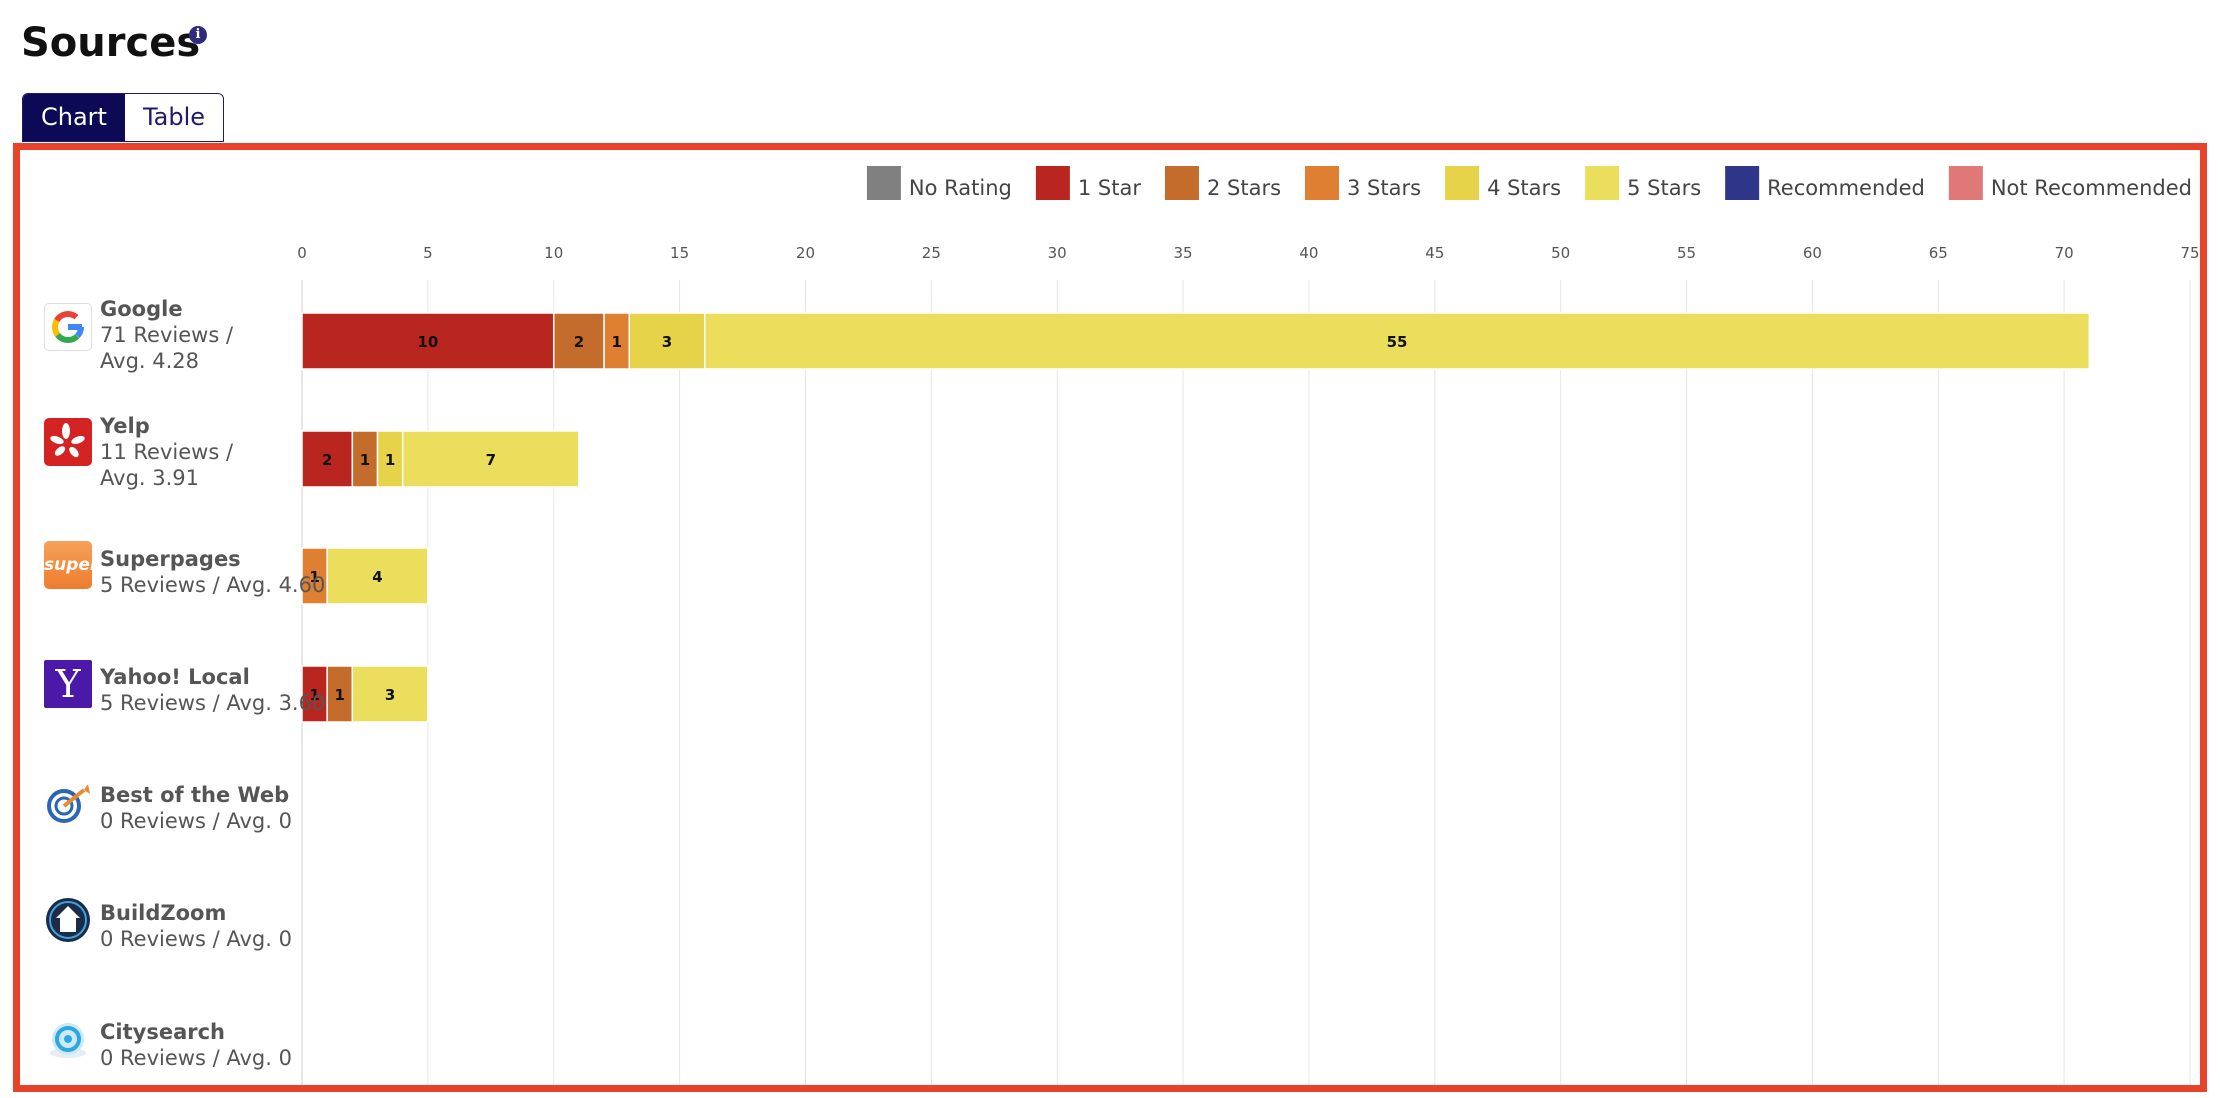  I want to click on page-title: Sources, so click(111, 43).